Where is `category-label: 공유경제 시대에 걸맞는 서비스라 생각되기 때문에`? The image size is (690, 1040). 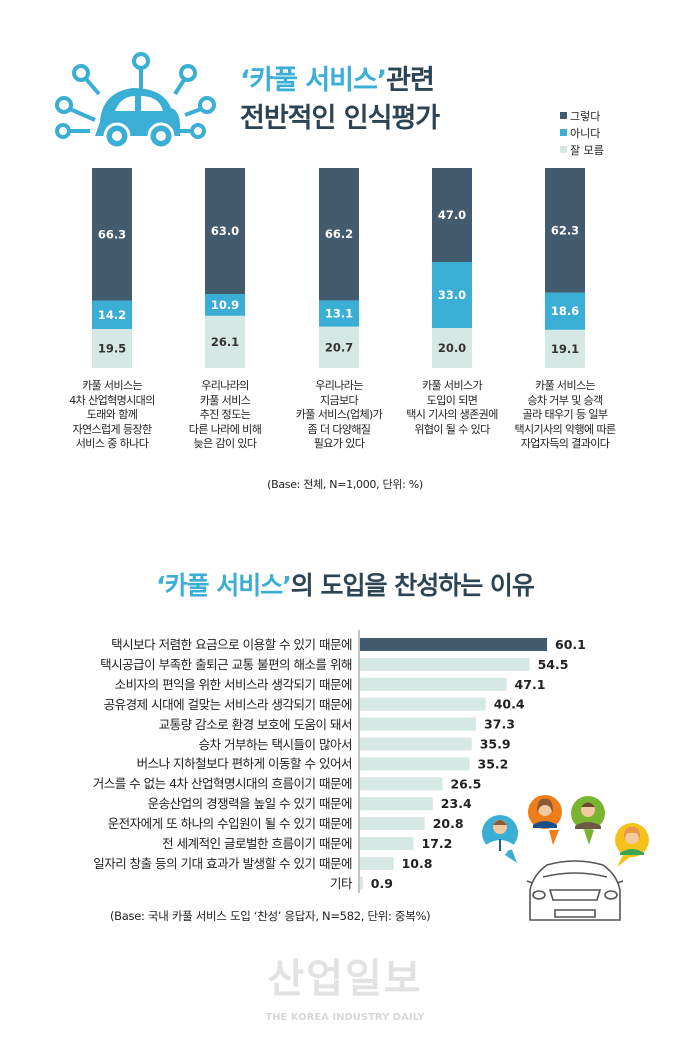
category-label: 공유경제 시대에 걸맞는 서비스라 생각되기 때문에 is located at coordinates (228, 704).